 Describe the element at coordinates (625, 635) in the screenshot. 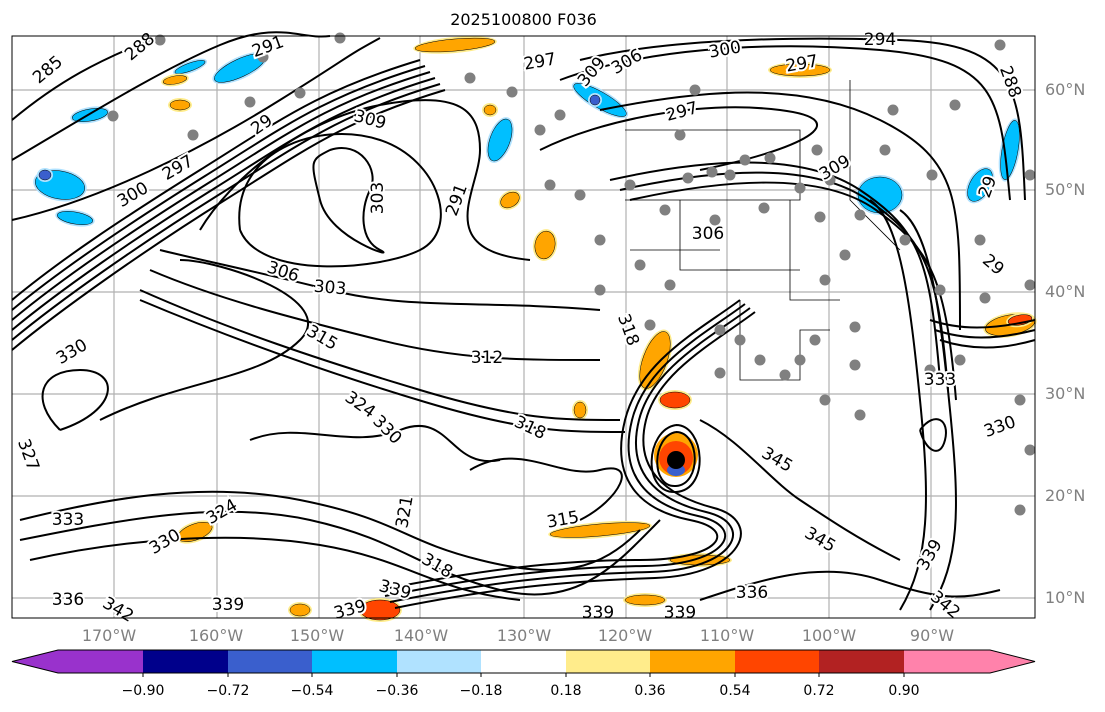

I see `longitude-label: 120°W` at that location.